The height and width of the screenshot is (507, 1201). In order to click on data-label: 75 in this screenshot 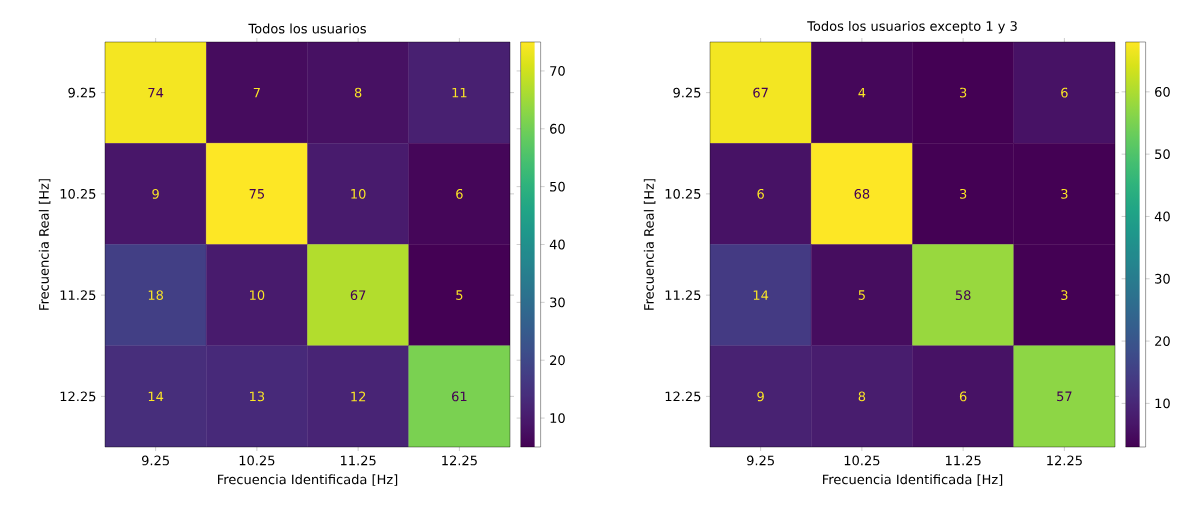, I will do `click(257, 194)`.